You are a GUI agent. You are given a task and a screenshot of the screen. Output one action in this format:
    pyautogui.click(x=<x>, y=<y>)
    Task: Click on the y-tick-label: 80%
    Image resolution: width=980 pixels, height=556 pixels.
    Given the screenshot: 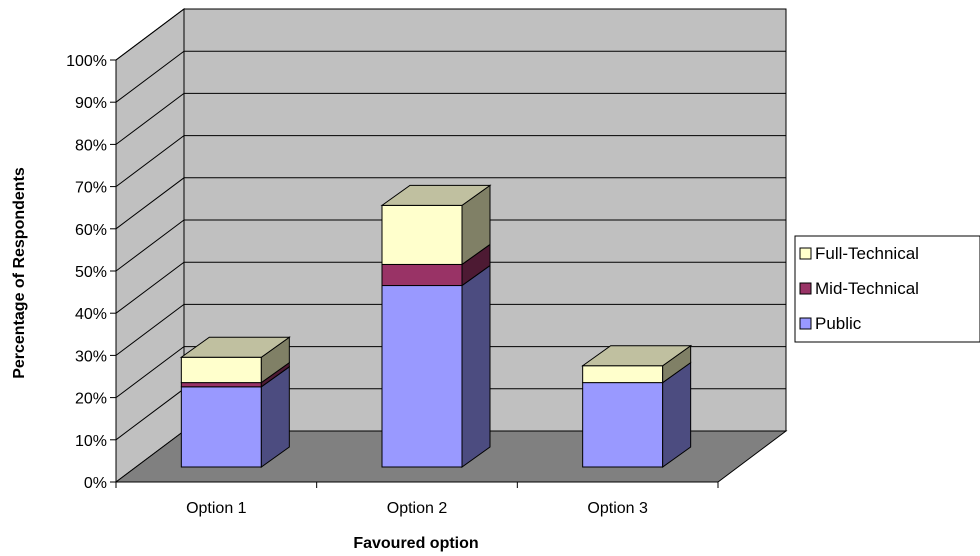 What is the action you would take?
    pyautogui.click(x=91, y=145)
    